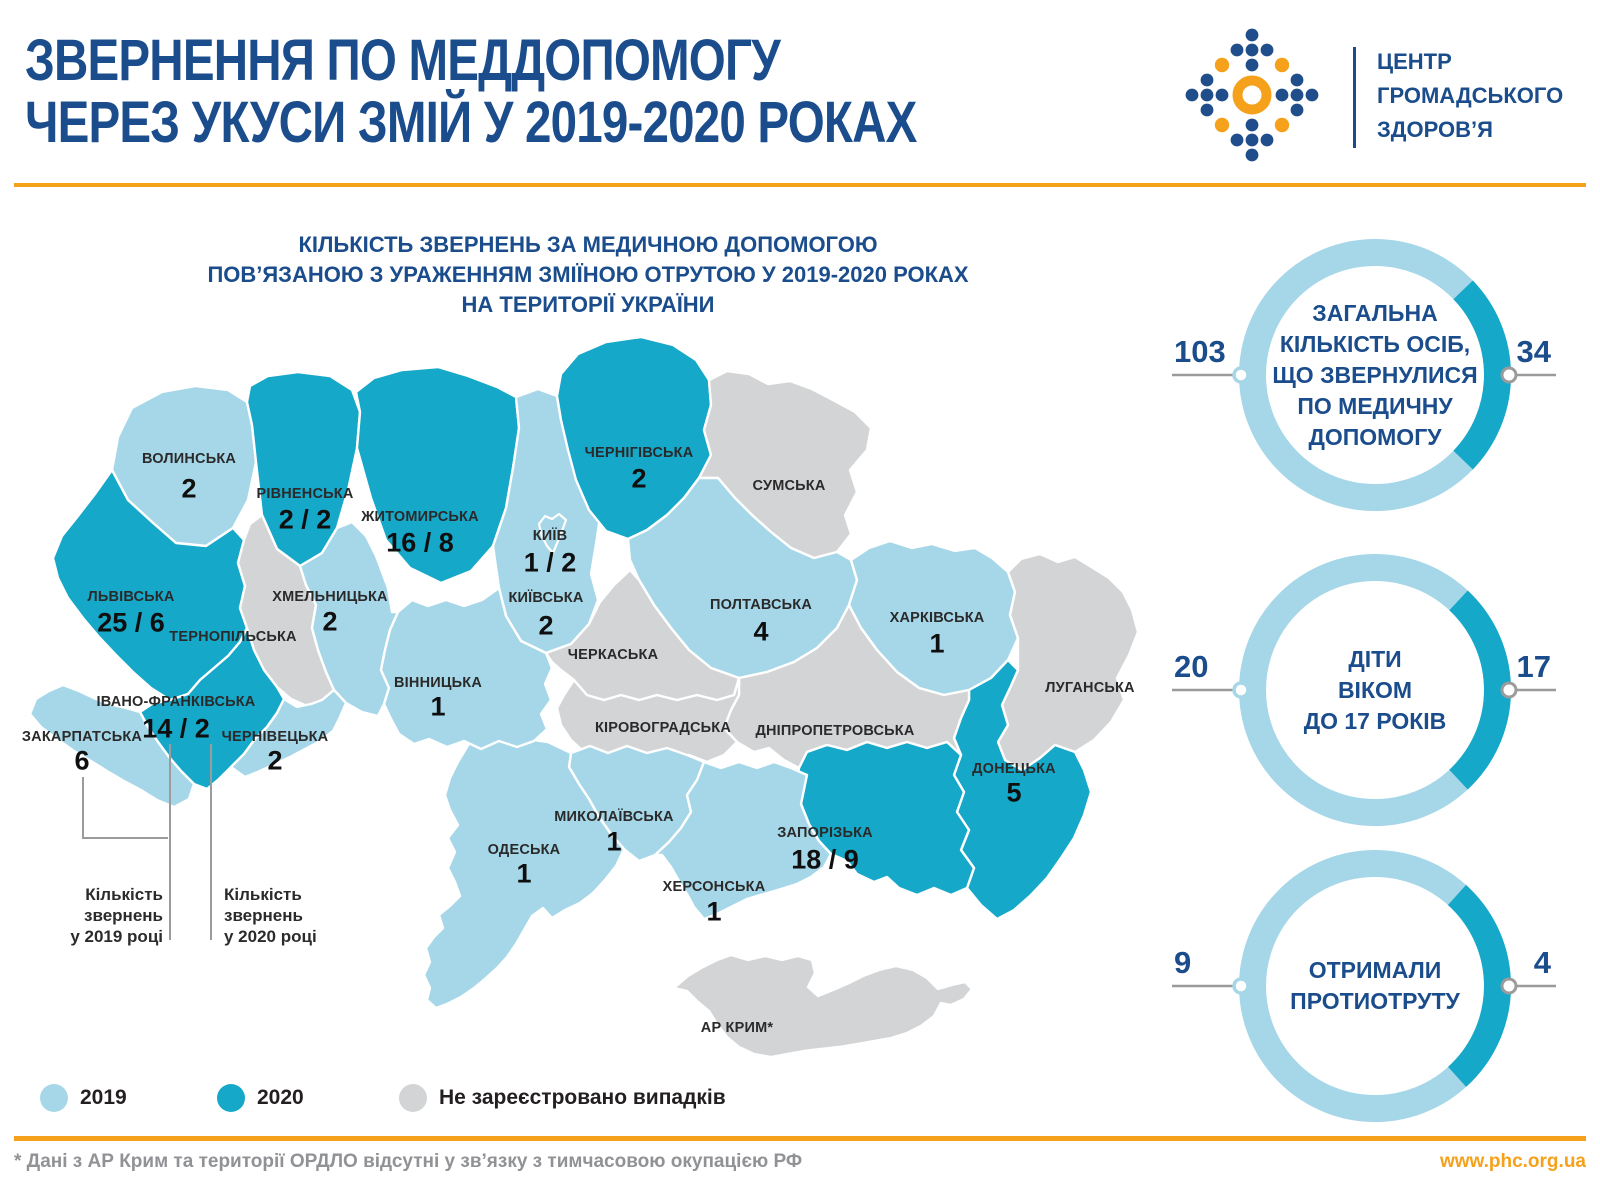  What do you see at coordinates (466, 668) in the screenshot?
I see `region-vinnytsia-shape` at bounding box center [466, 668].